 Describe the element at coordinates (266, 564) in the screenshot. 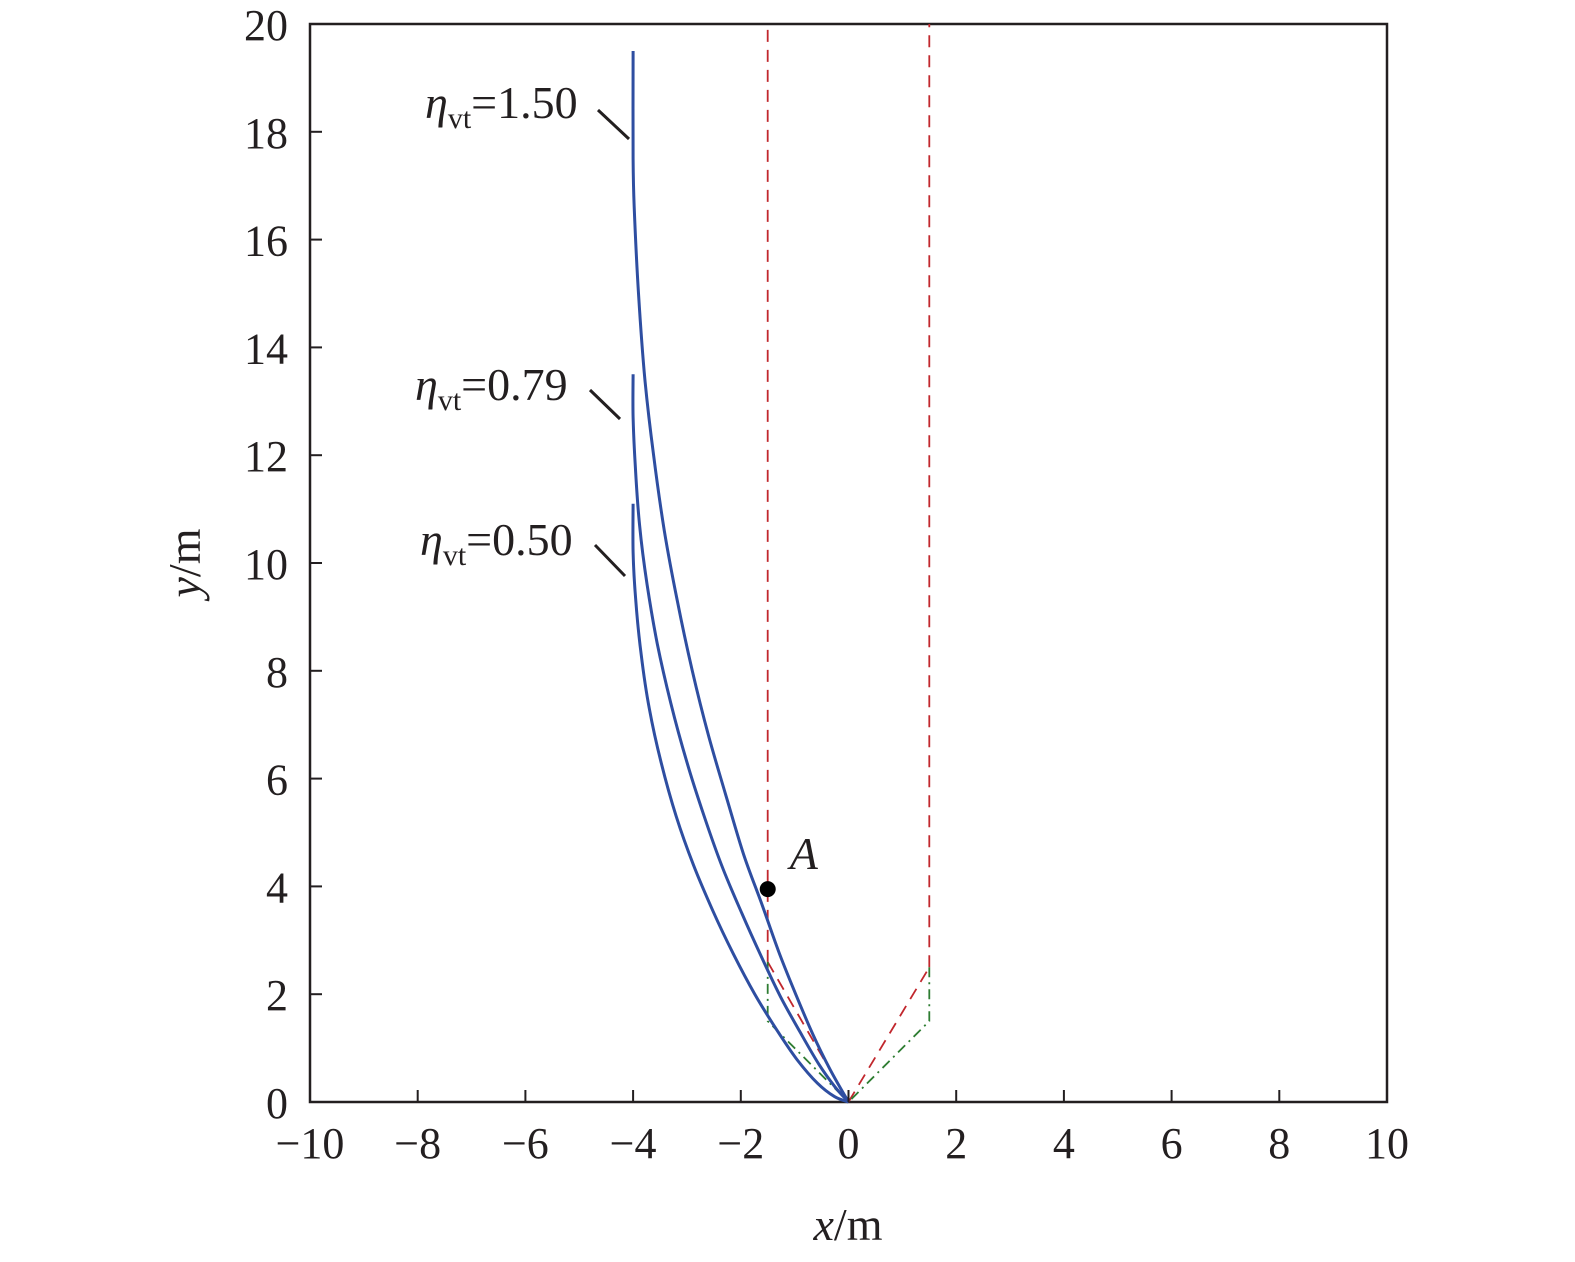

I see `y-tick-label: 10` at that location.